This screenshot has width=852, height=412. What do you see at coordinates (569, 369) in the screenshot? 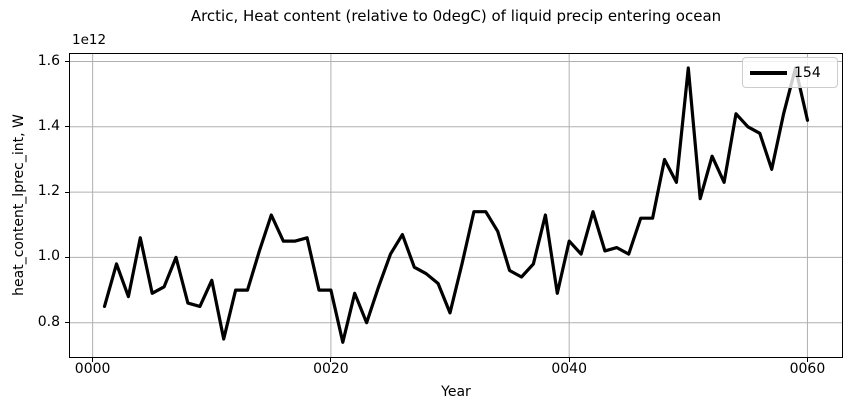
I see `x-tick-label: 0040` at bounding box center [569, 369].